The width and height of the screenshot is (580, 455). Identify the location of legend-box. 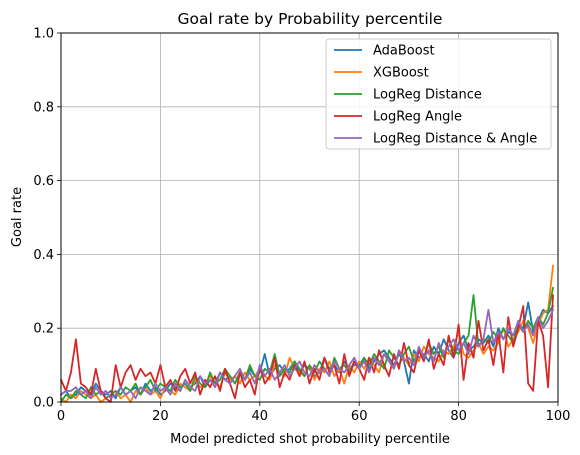
(438, 94).